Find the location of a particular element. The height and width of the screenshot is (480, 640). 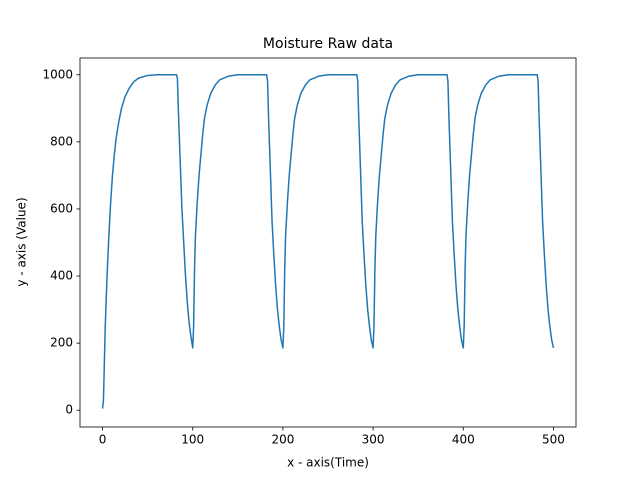

x-tick-label: 100 is located at coordinates (192, 440).